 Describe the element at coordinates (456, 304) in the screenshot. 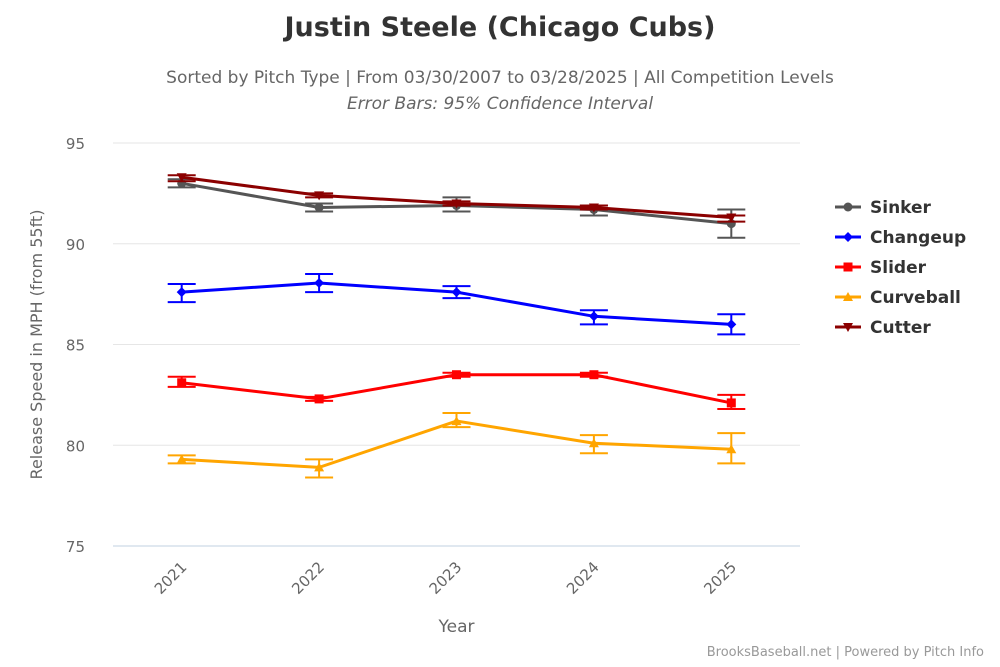

I see `series-changeup` at that location.